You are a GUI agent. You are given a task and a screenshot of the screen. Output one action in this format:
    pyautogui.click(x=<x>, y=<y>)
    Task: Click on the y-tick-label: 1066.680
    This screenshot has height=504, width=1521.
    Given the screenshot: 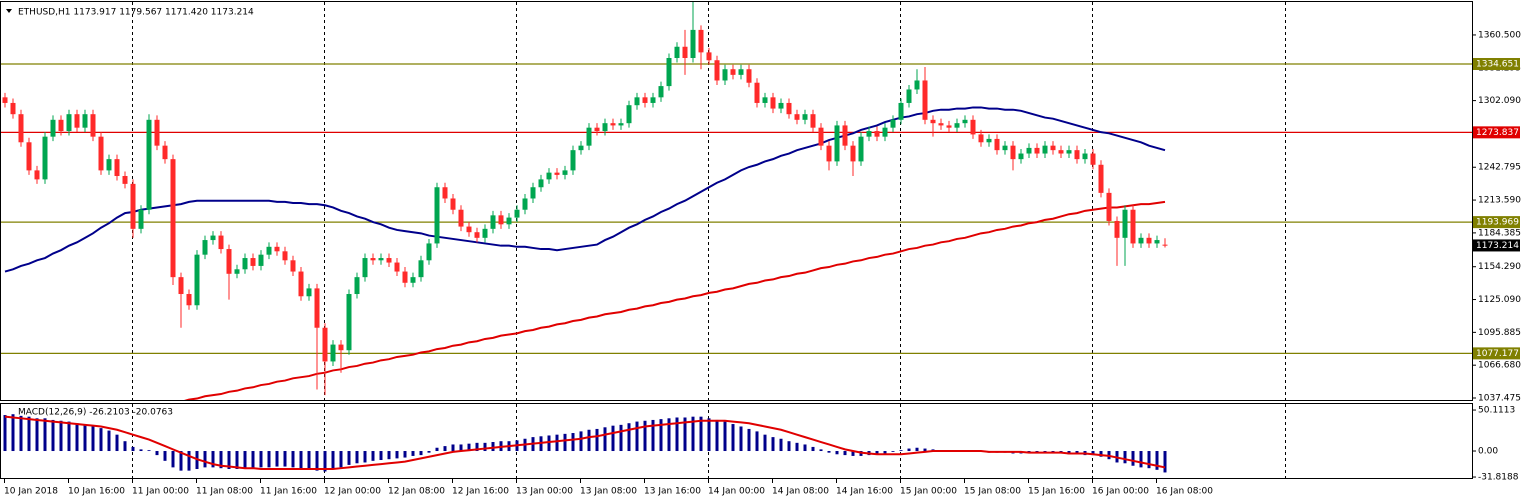 What is the action you would take?
    pyautogui.click(x=1499, y=366)
    